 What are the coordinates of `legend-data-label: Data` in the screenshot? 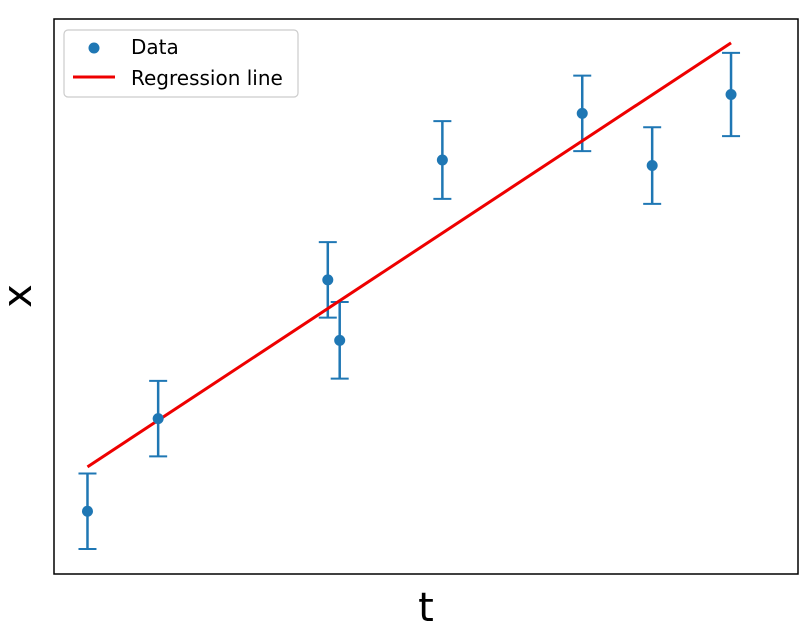 It's located at (155, 47).